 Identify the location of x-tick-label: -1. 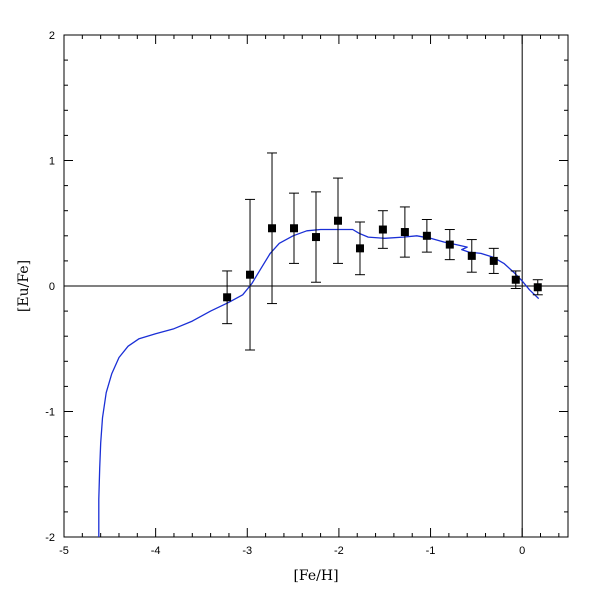
(431, 551).